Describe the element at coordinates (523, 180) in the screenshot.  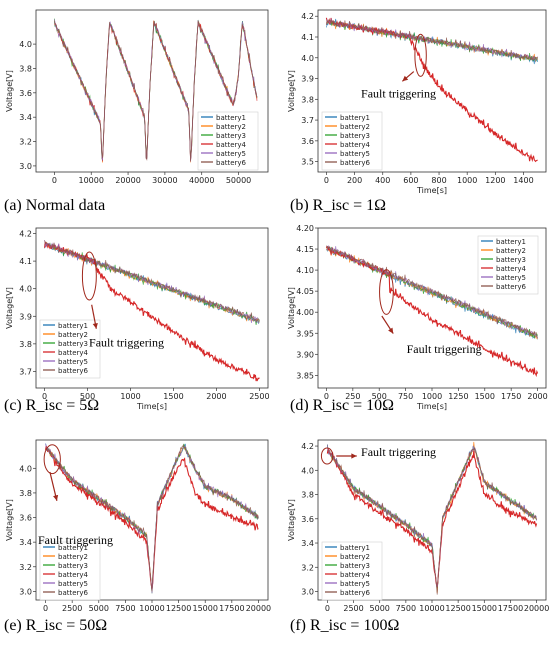
I see `x-tick-label: 1400` at that location.